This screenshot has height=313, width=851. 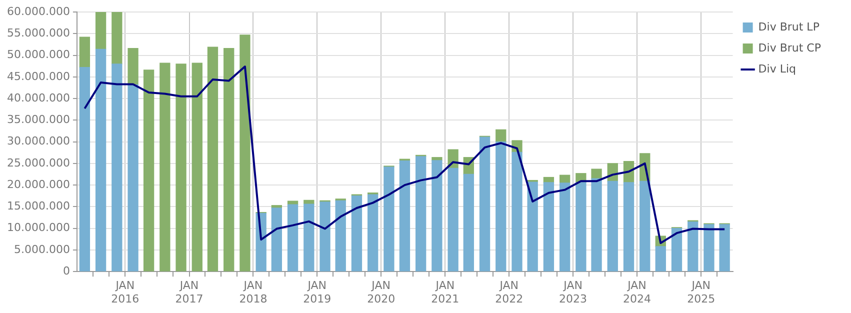 I want to click on x-tick-label: JAN 2019, so click(x=317, y=292).